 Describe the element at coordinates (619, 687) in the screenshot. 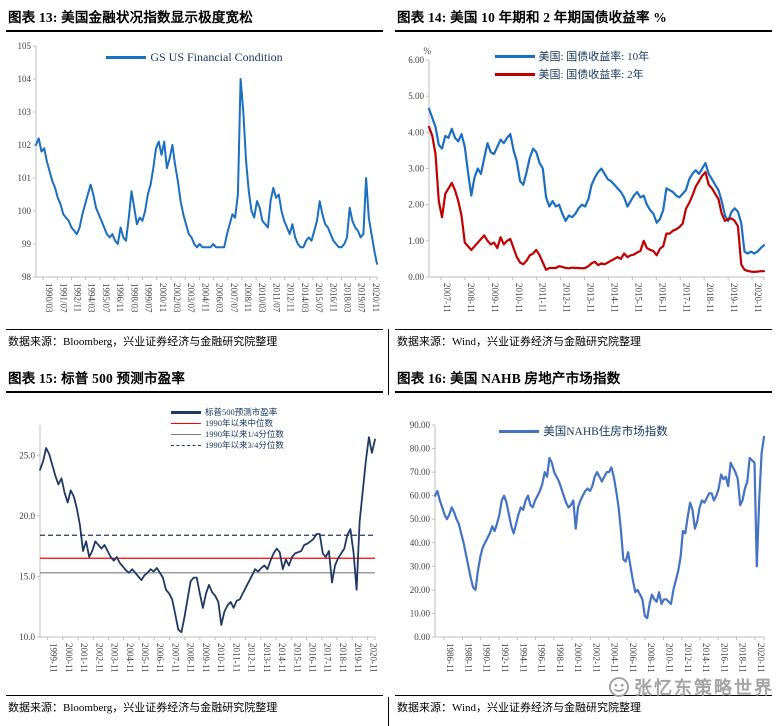

I see `wechat-logo-icon` at that location.